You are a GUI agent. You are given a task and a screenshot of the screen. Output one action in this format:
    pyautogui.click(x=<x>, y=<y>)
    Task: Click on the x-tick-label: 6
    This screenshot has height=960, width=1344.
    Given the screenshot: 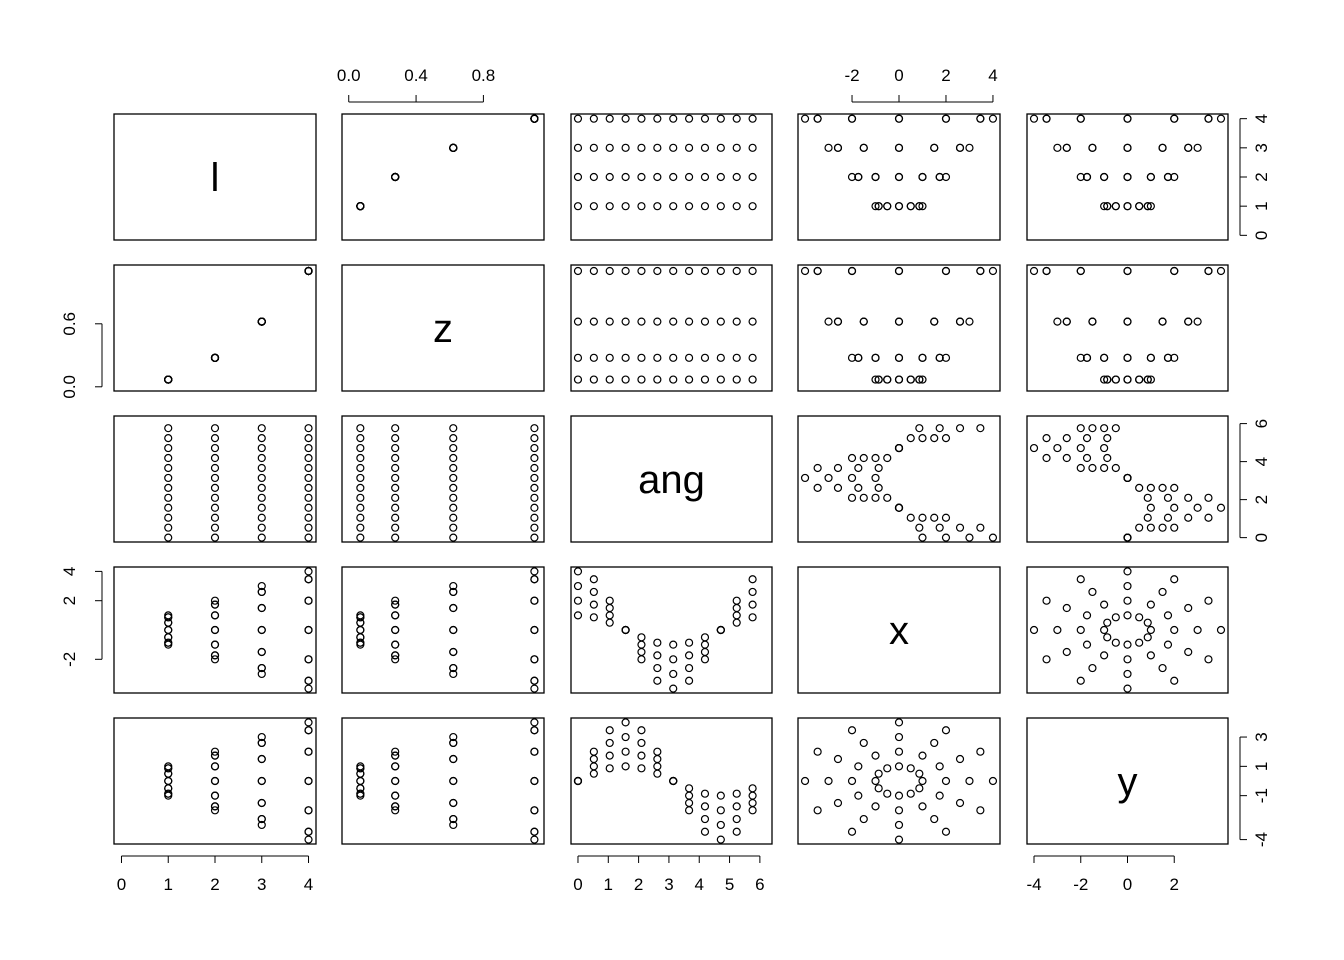 What is the action you would take?
    pyautogui.click(x=759, y=884)
    